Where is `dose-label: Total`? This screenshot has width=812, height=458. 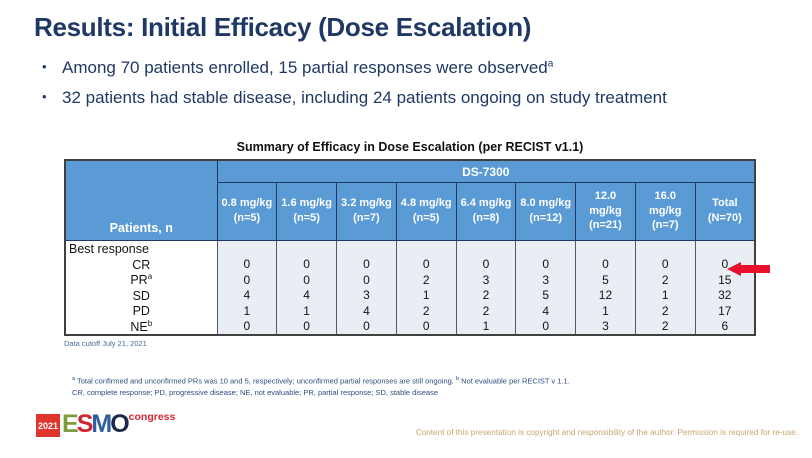
dose-label: Total is located at coordinates (725, 203).